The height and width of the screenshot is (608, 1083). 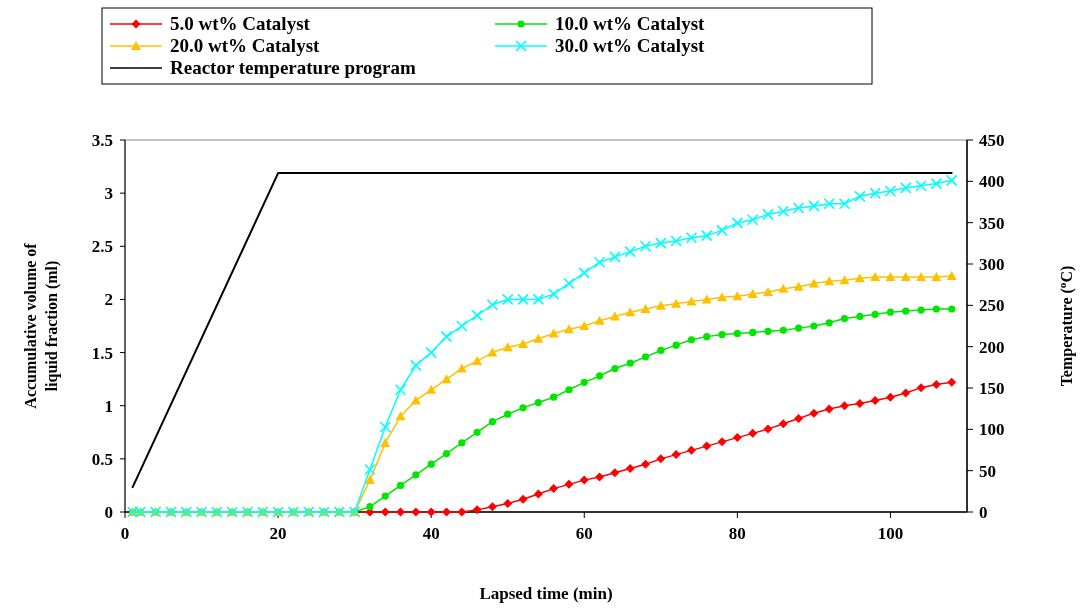 I want to click on legend-label: 30.0 wt% Catalyst, so click(x=630, y=45).